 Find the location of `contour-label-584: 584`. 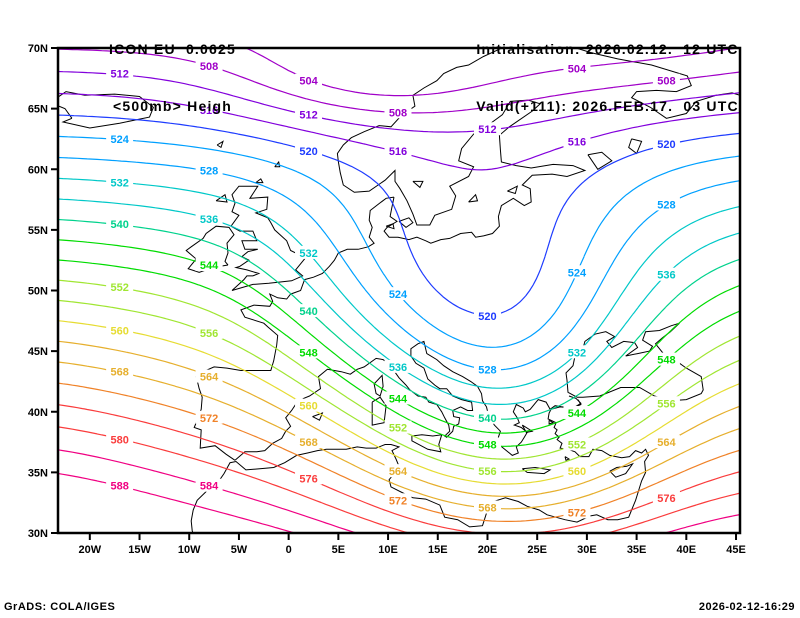

contour-label-584: 584 is located at coordinates (209, 487).